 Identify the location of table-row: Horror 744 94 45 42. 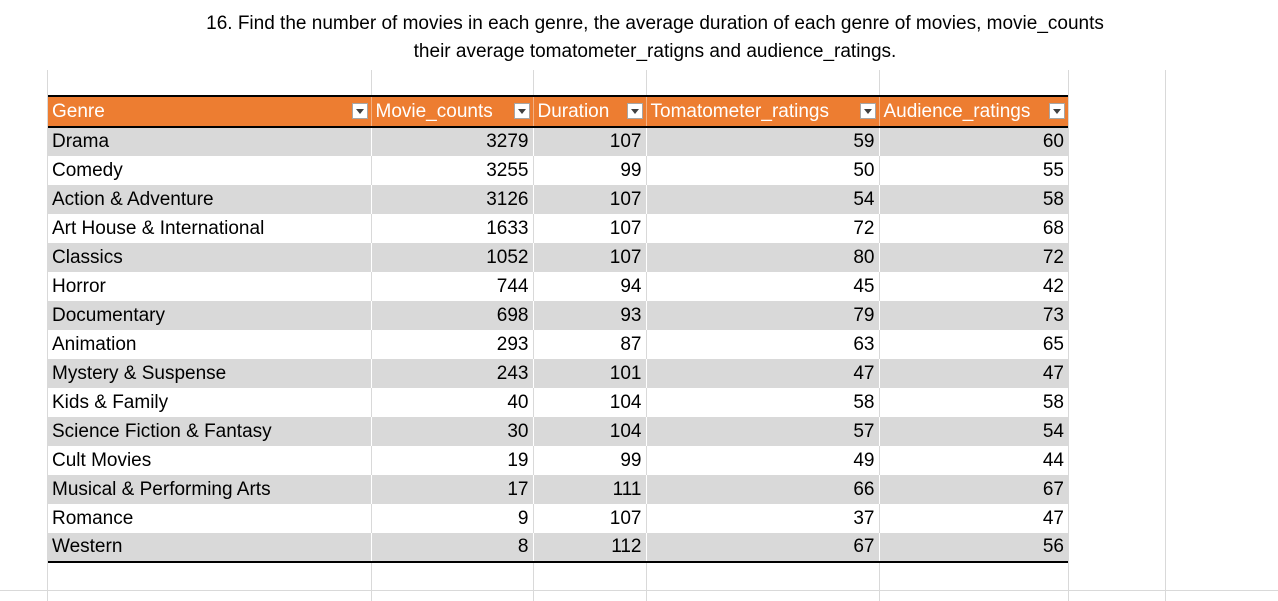
(558, 286).